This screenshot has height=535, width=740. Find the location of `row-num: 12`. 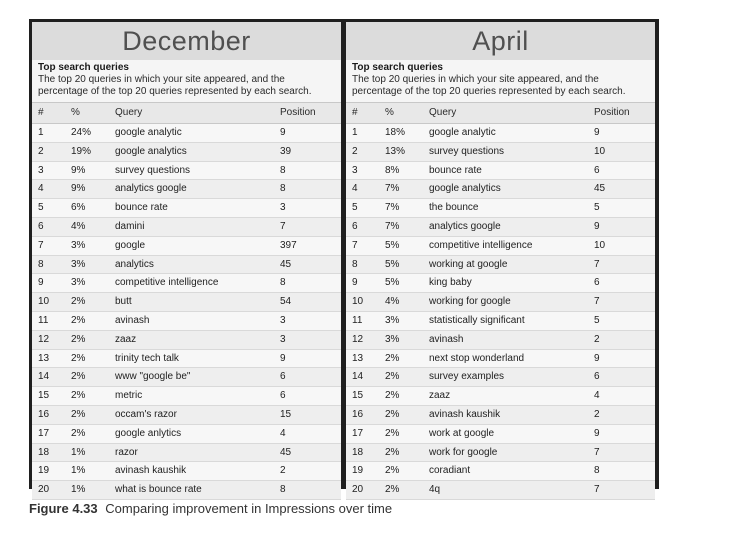

row-num: 12 is located at coordinates (358, 339).